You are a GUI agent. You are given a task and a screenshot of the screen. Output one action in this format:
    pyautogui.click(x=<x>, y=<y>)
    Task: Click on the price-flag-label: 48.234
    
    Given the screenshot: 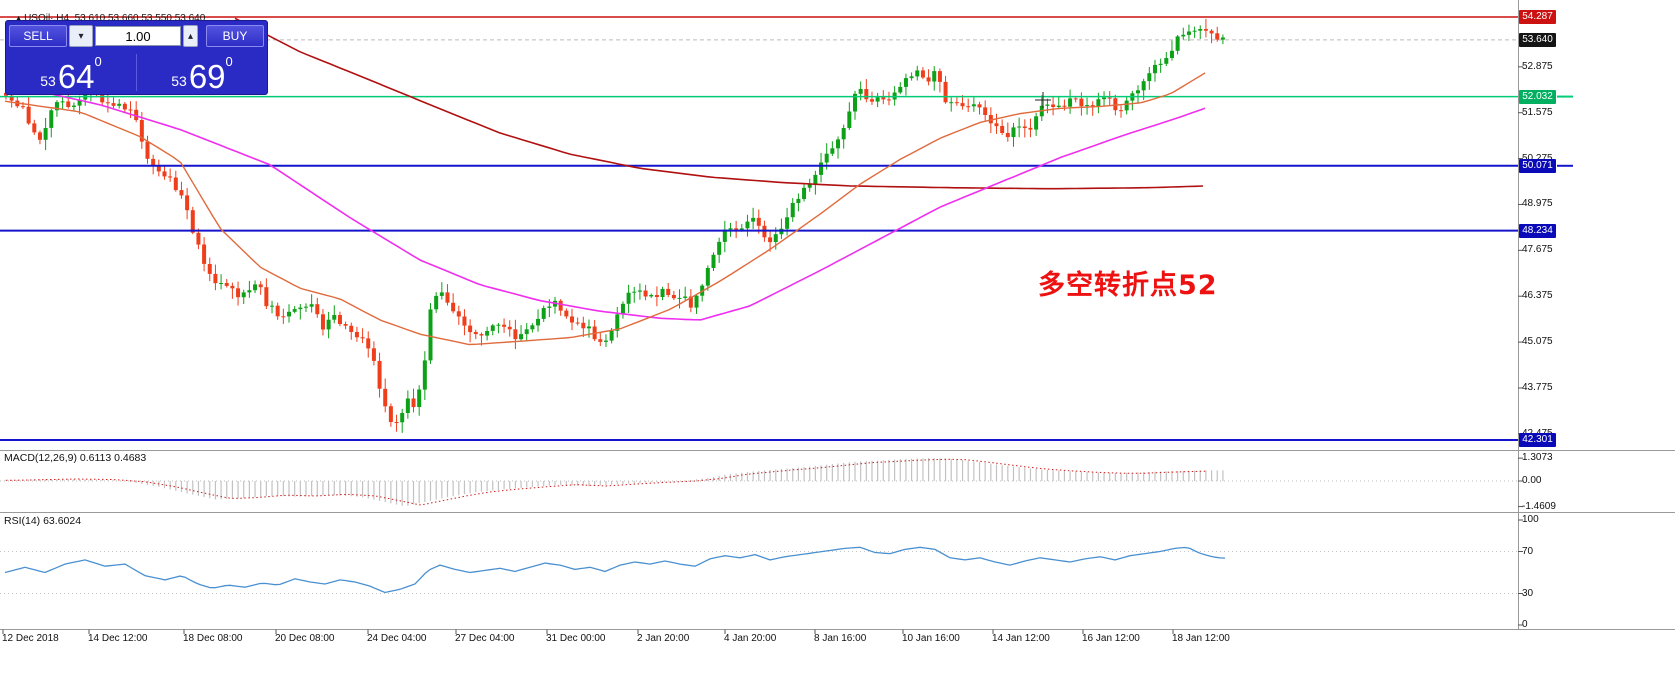 What is the action you would take?
    pyautogui.click(x=1537, y=230)
    